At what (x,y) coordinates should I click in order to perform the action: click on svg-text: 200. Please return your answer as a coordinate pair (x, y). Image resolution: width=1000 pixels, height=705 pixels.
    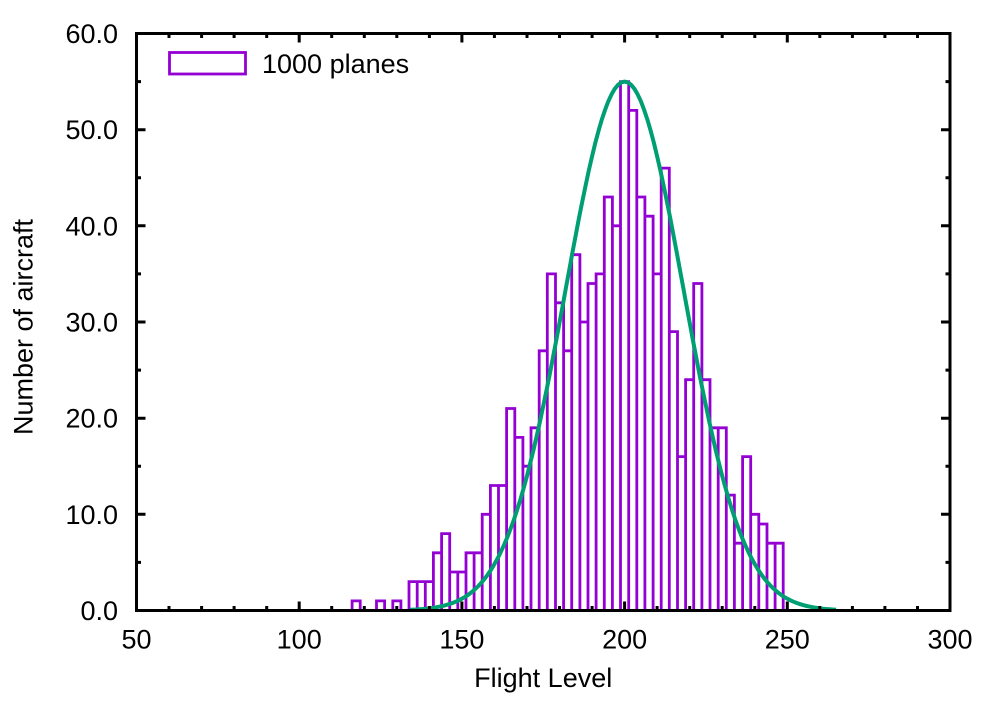
    Looking at the image, I should click on (624, 640).